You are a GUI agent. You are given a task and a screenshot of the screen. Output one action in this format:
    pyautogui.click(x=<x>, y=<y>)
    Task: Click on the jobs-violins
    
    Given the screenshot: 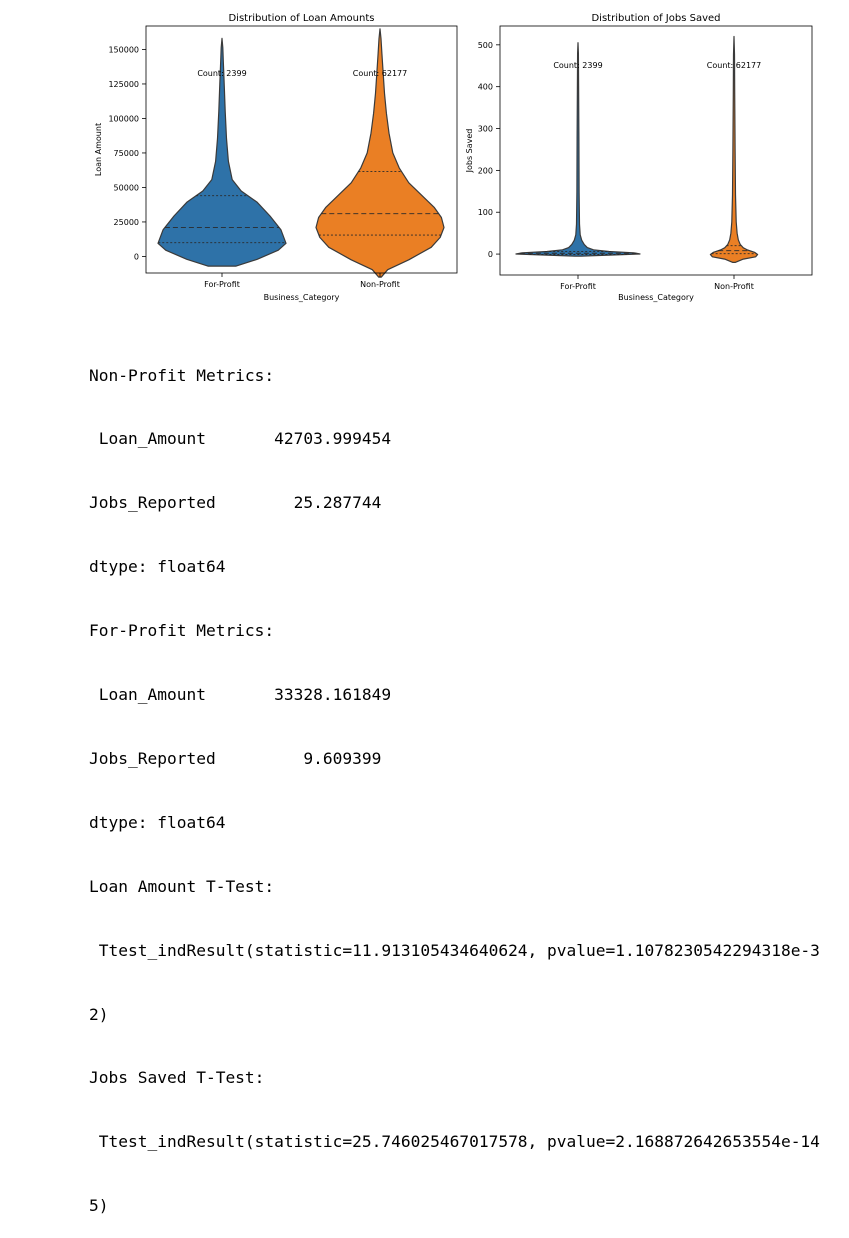 What is the action you would take?
    pyautogui.click(x=637, y=149)
    